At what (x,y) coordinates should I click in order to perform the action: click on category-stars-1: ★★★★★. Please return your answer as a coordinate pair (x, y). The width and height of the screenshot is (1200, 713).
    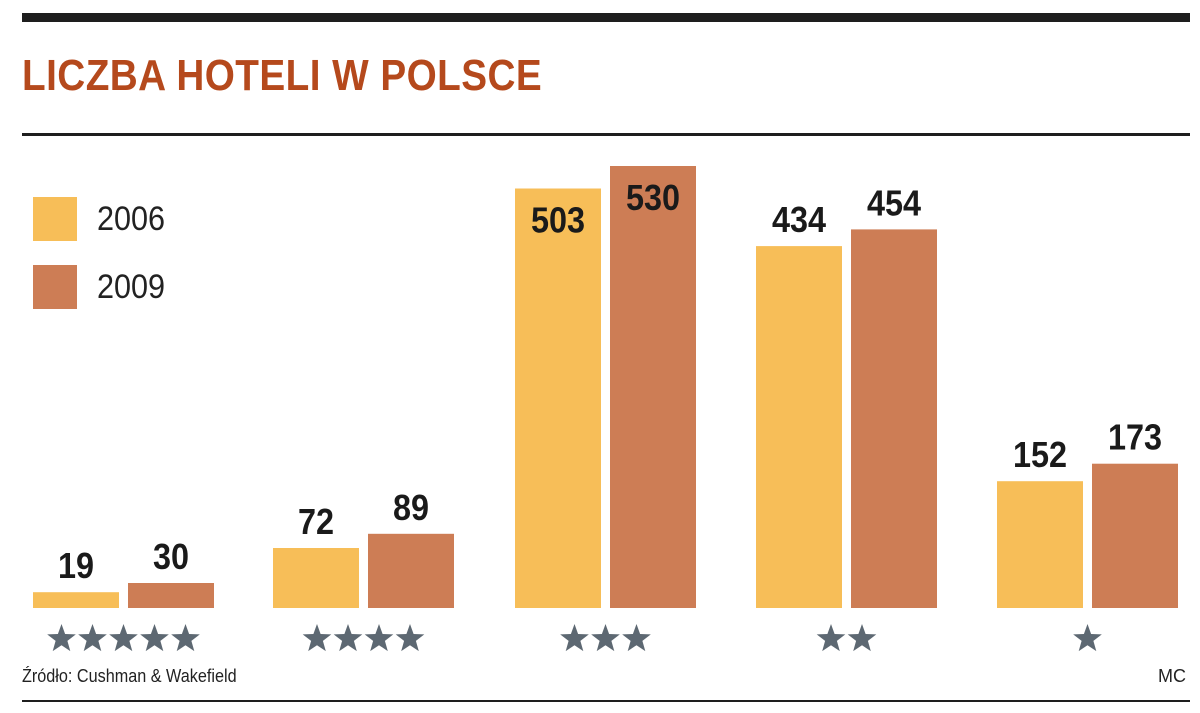
    Looking at the image, I should click on (123, 638).